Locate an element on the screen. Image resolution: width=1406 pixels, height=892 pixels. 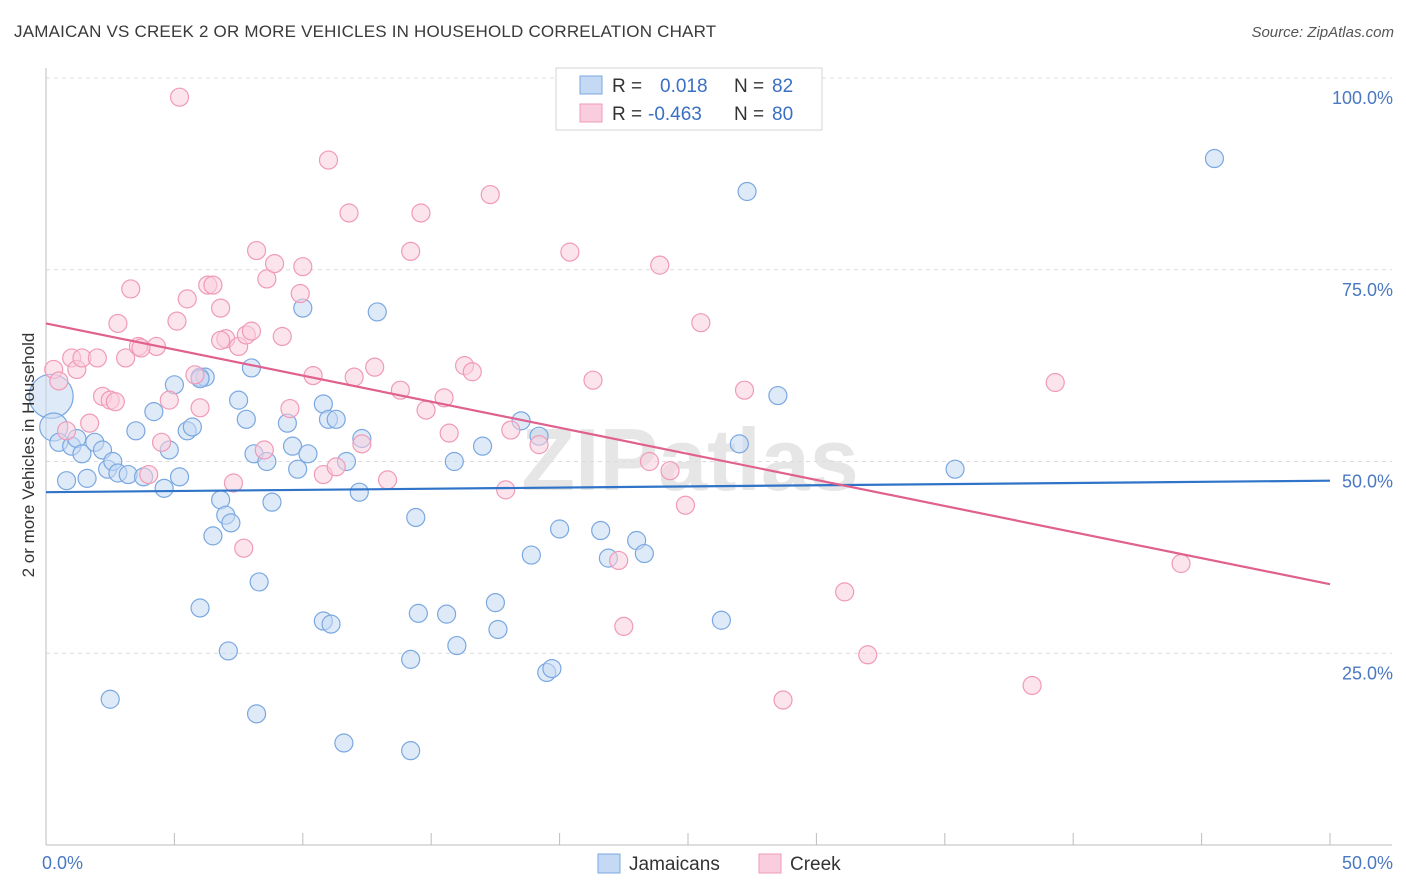
legend-r-value-2: -0.463 is located at coordinates (675, 114).